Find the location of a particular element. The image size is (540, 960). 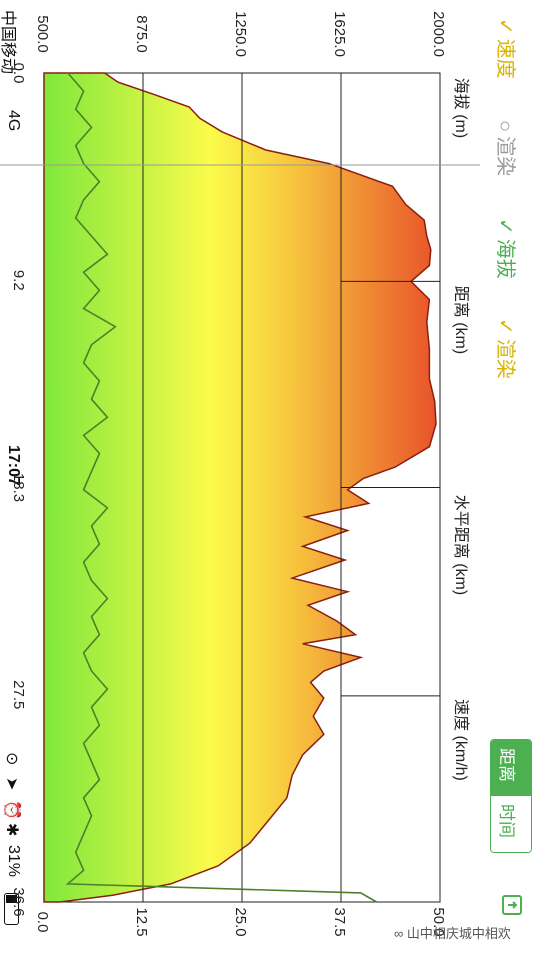

bottom-tick-label: 50.0 is located at coordinates (438, 921).